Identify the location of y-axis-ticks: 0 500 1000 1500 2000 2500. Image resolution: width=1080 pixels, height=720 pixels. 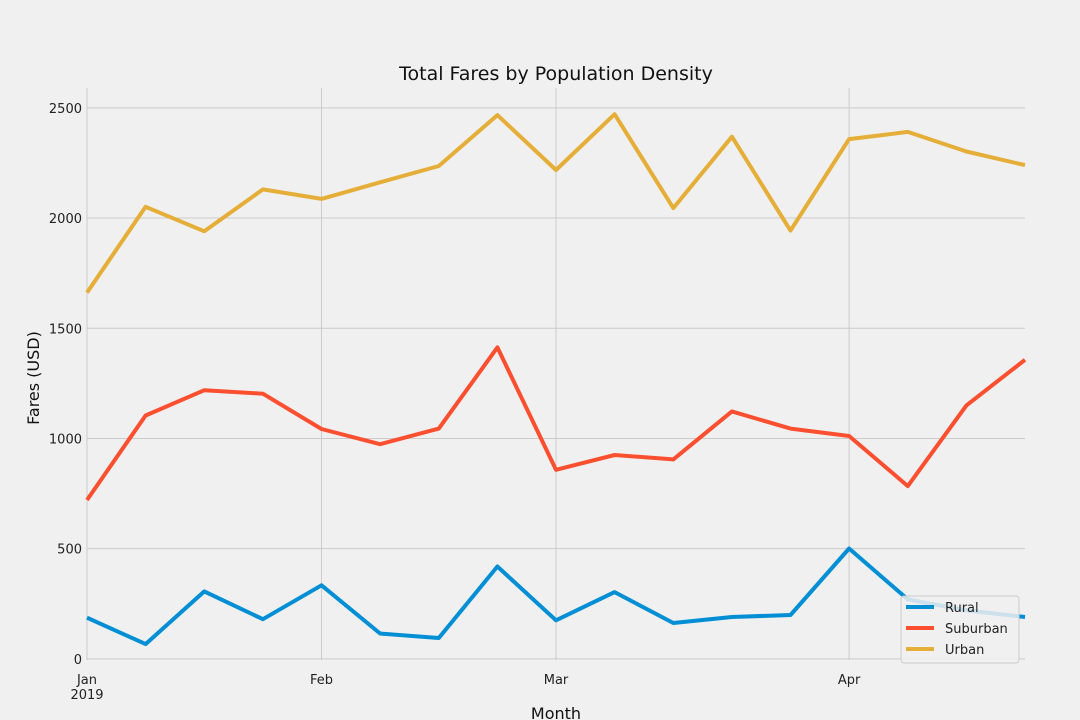
(65, 385).